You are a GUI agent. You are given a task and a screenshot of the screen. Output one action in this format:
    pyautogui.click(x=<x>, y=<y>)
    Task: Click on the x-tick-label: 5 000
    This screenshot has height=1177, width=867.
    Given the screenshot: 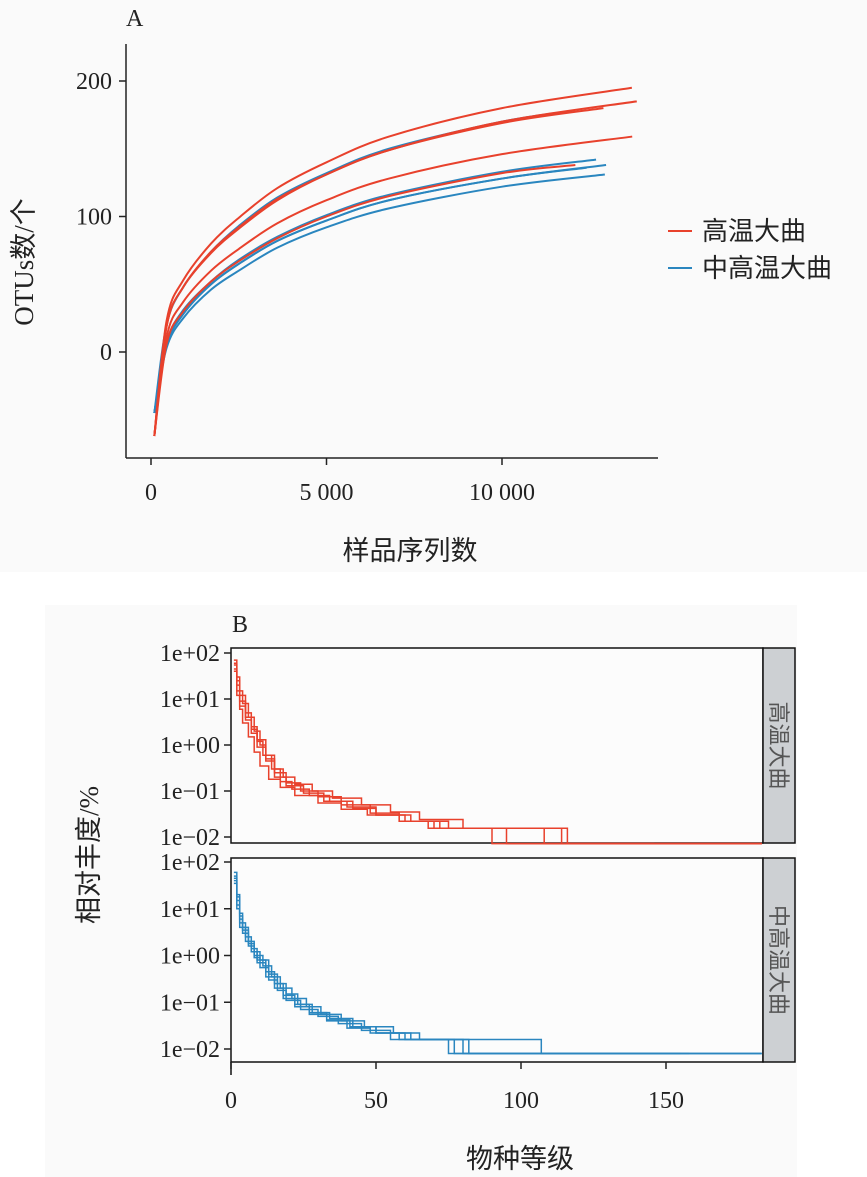 What is the action you would take?
    pyautogui.click(x=327, y=493)
    